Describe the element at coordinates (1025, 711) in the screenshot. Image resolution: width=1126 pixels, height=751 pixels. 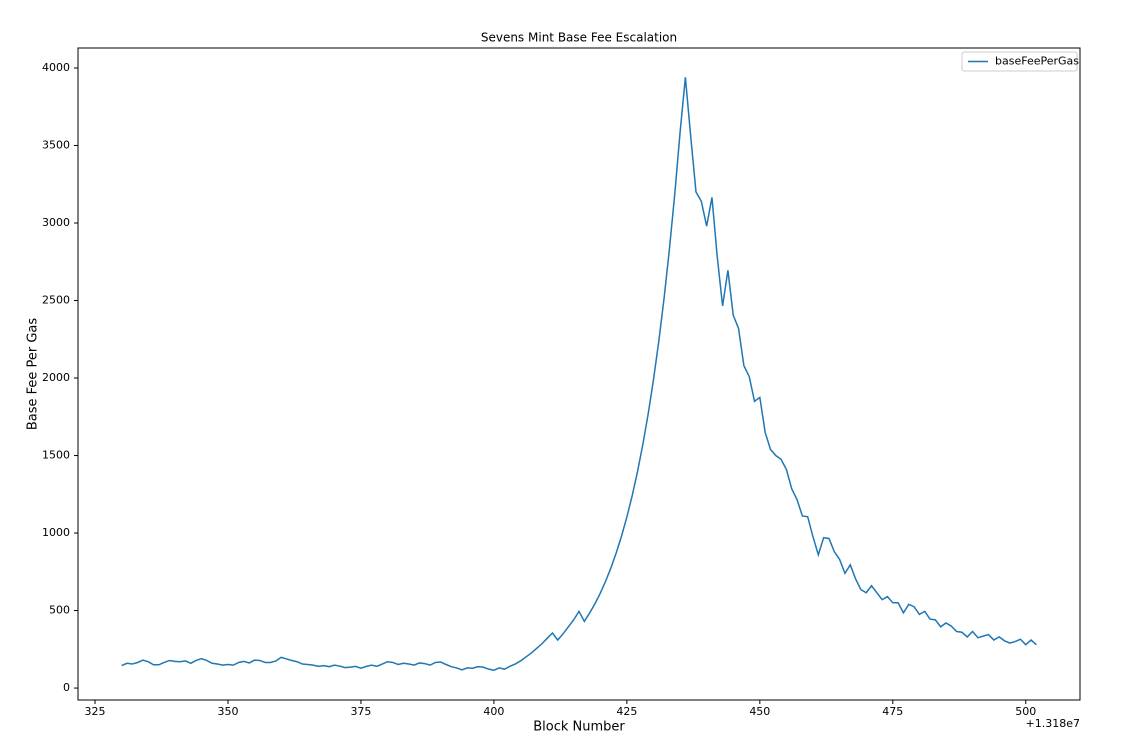
I see `x-tick-label: 500` at that location.